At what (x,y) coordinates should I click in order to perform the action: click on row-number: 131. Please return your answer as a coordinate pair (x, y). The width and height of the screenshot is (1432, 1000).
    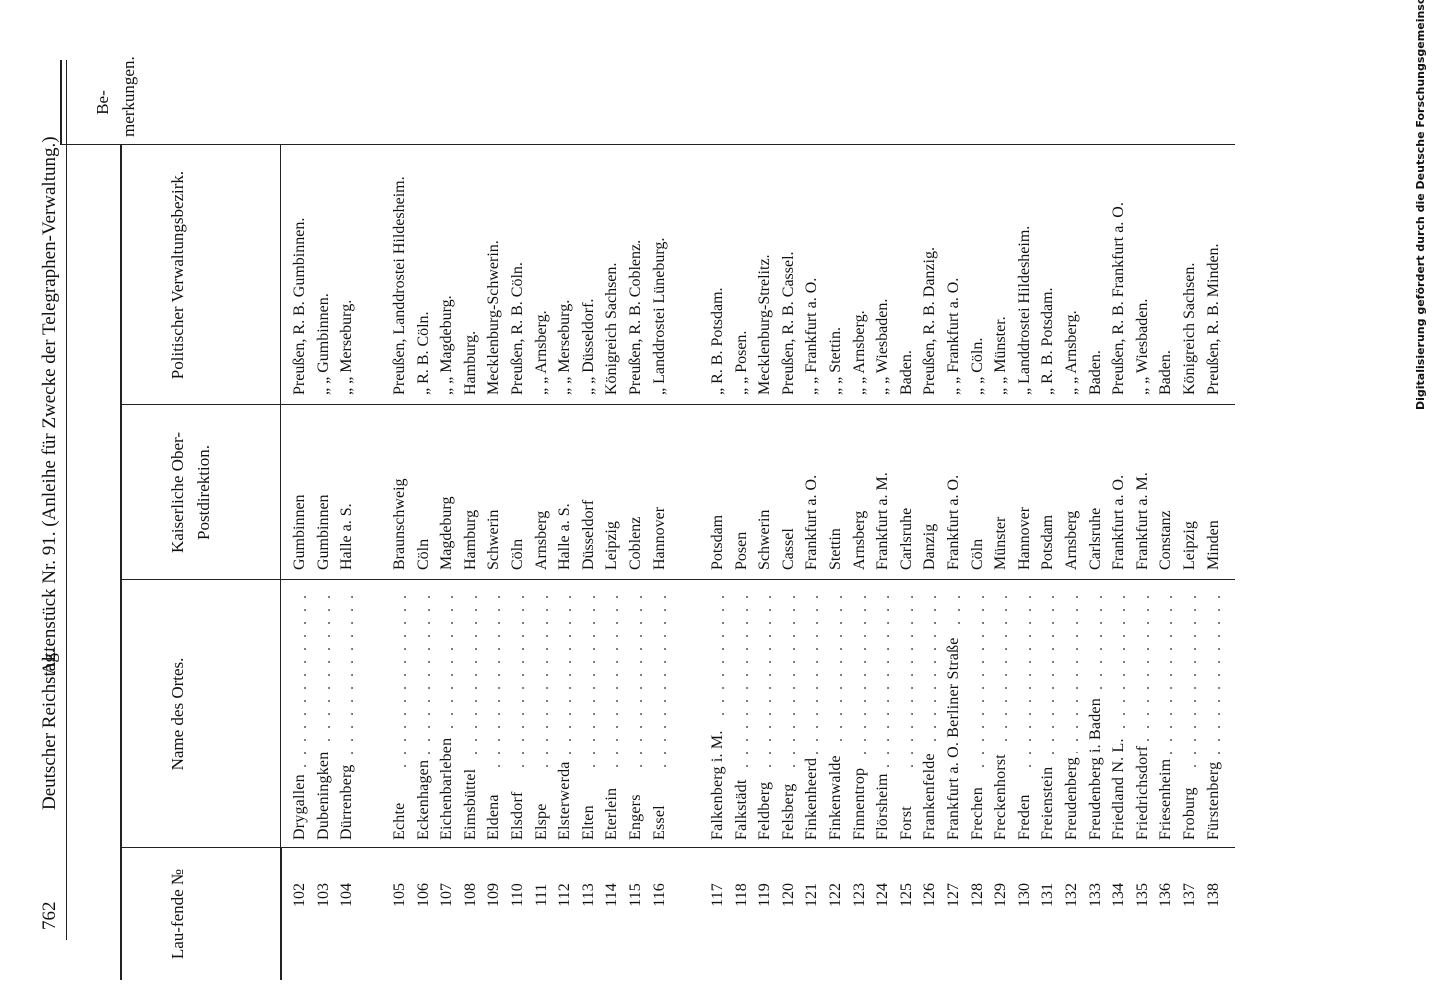
    Looking at the image, I should click on (1048, 895).